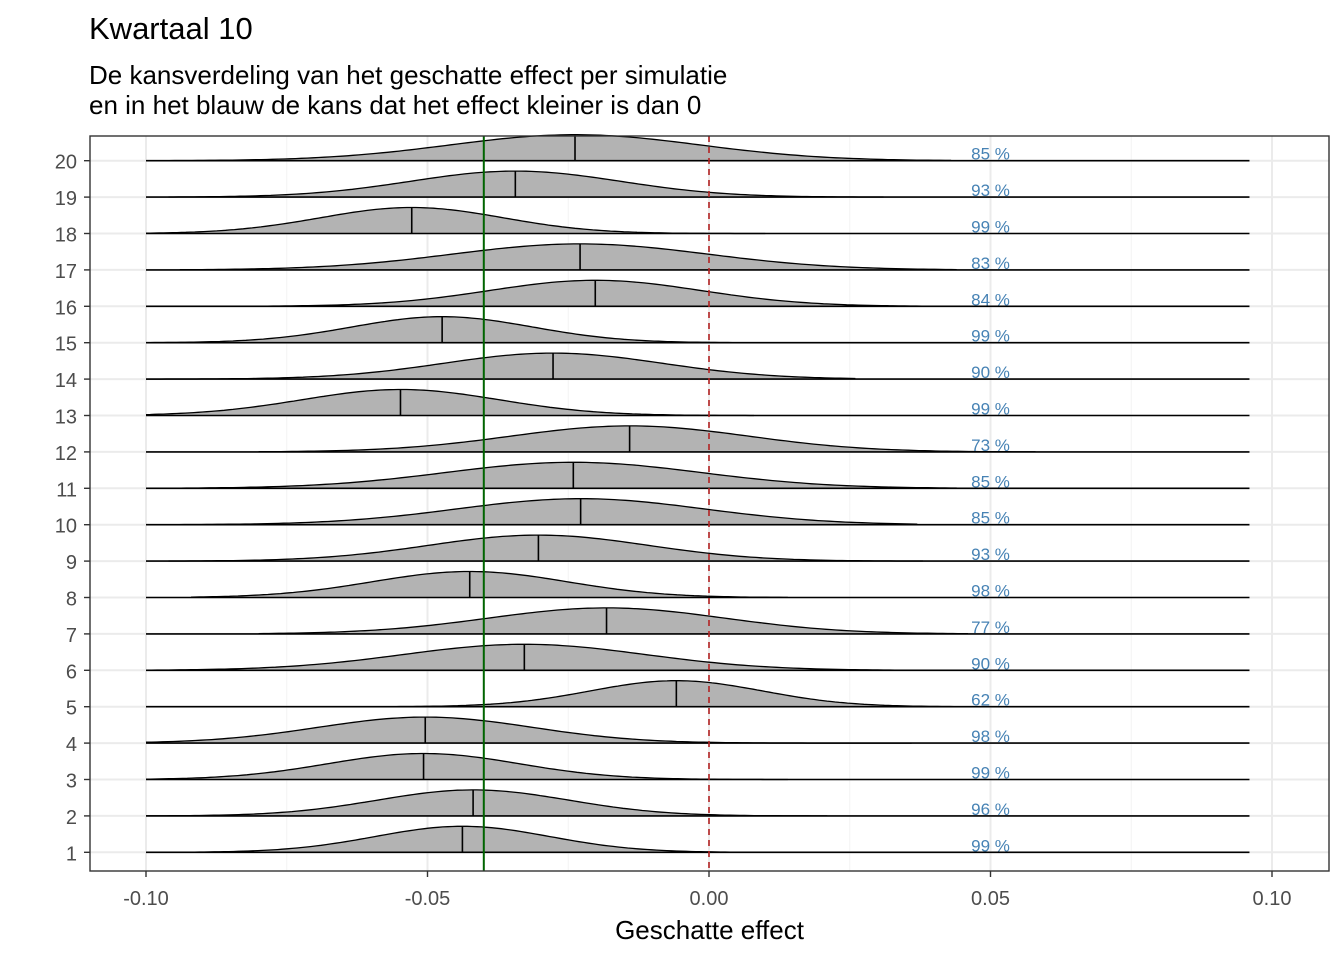 The width and height of the screenshot is (1344, 960). I want to click on y-tick-label: 17, so click(66, 272).